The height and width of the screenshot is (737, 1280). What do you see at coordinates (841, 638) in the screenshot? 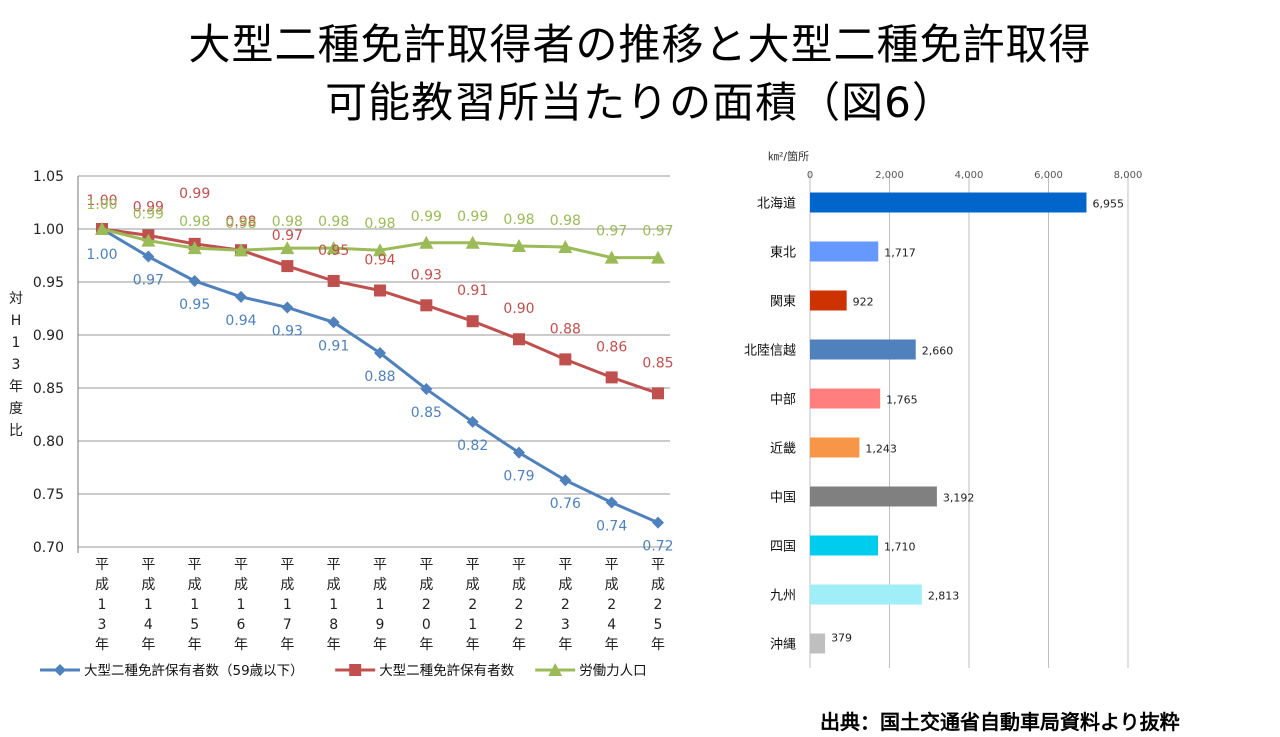
I see `bar-value-label: 379` at bounding box center [841, 638].